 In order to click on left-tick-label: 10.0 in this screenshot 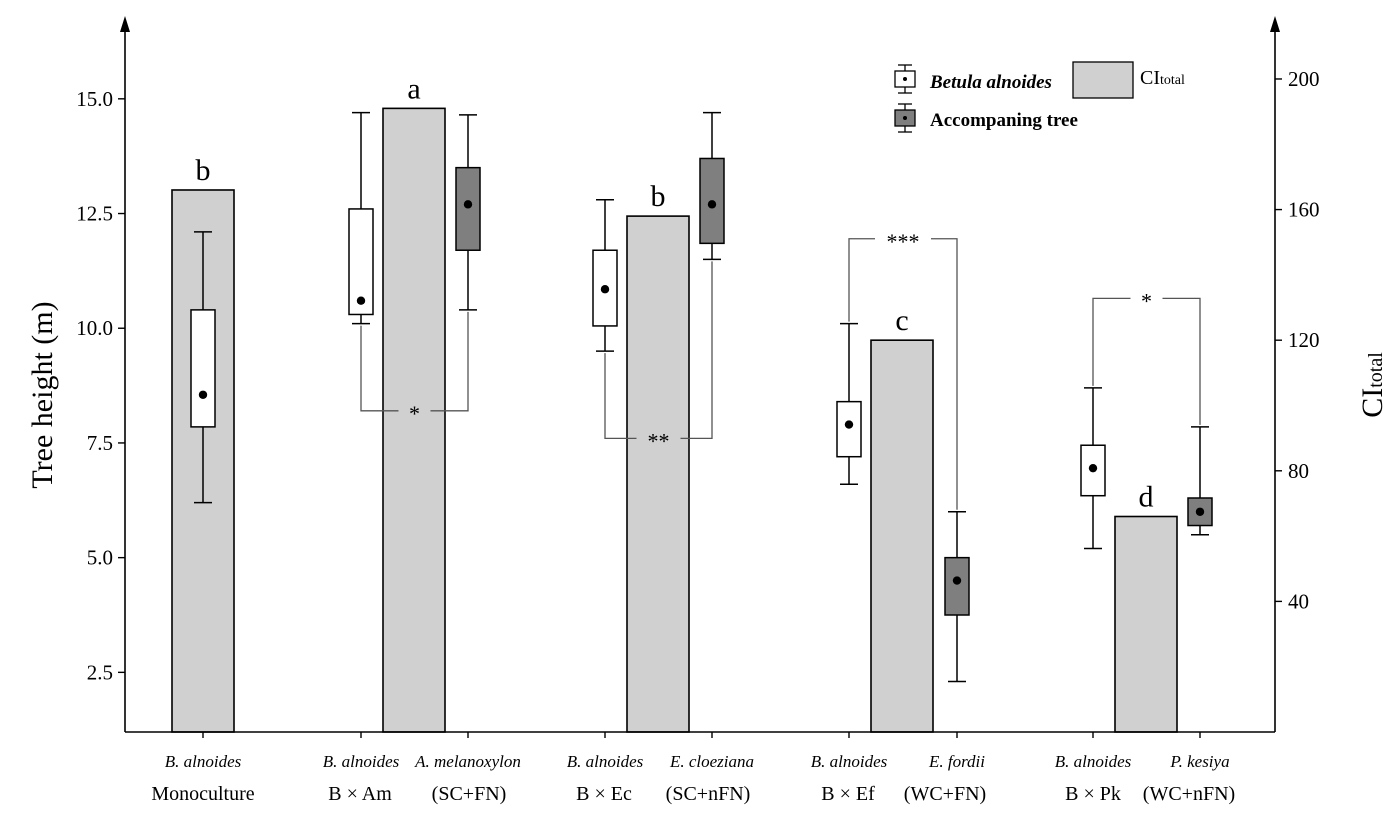, I will do `click(94, 328)`.